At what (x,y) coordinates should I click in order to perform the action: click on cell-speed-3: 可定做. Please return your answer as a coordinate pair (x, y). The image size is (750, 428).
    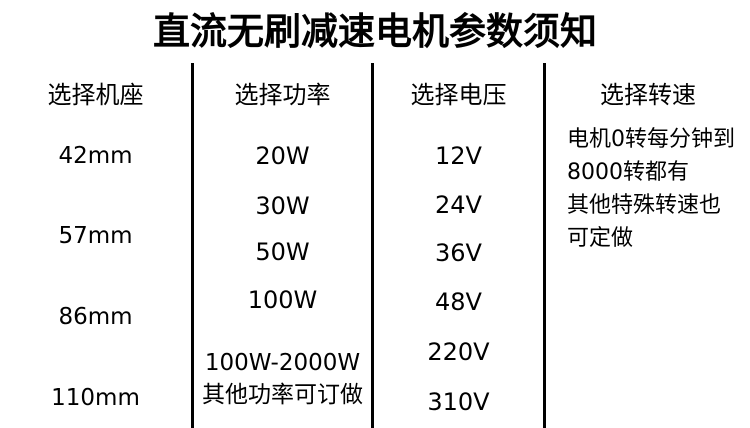
    Looking at the image, I should click on (600, 238).